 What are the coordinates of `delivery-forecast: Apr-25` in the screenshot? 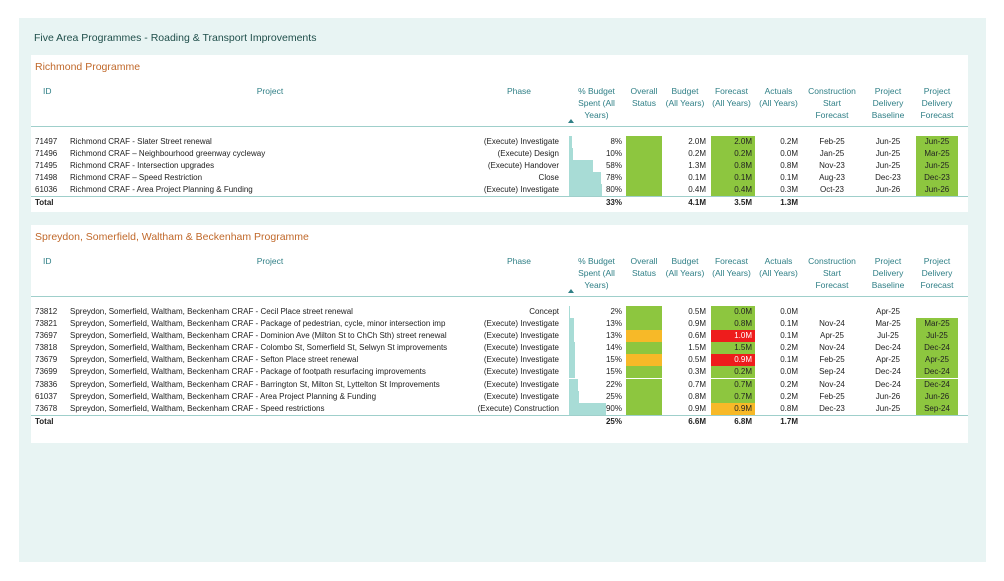 It's located at (937, 360).